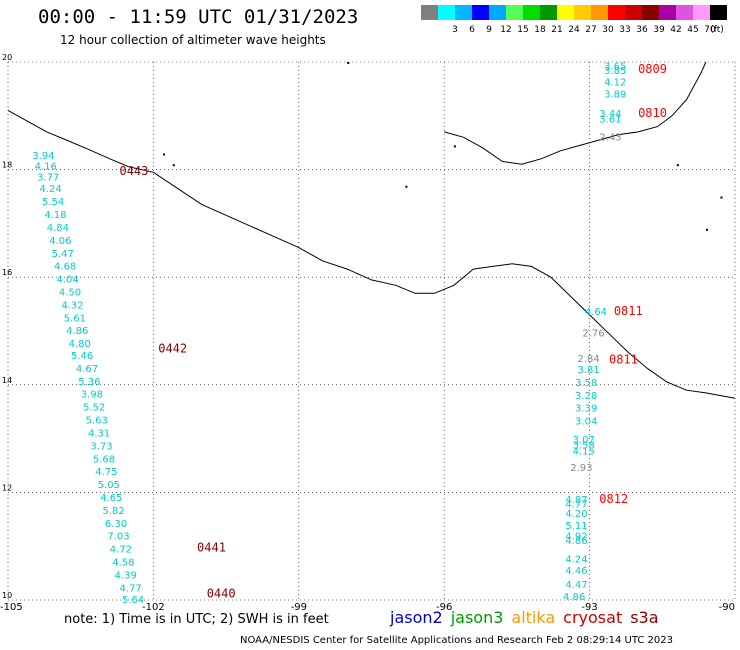 This screenshot has height=650, width=740. Describe the element at coordinates (60, 241) in the screenshot. I see `wave-height-label: 4.06` at that location.